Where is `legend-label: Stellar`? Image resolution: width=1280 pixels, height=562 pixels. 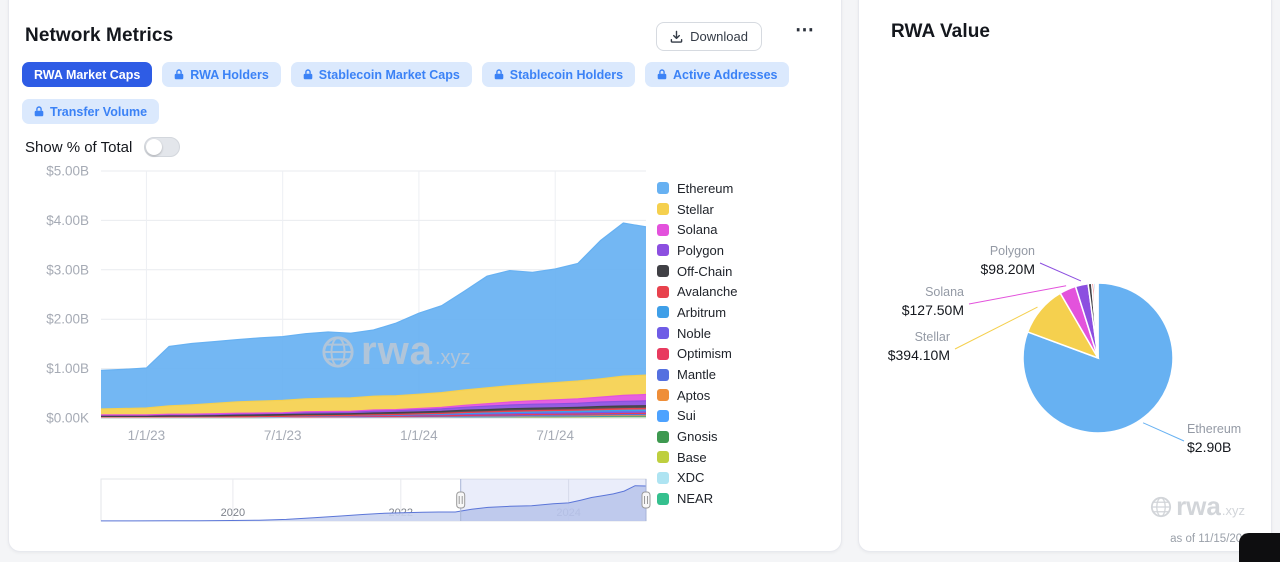 legend-label: Stellar is located at coordinates (695, 209).